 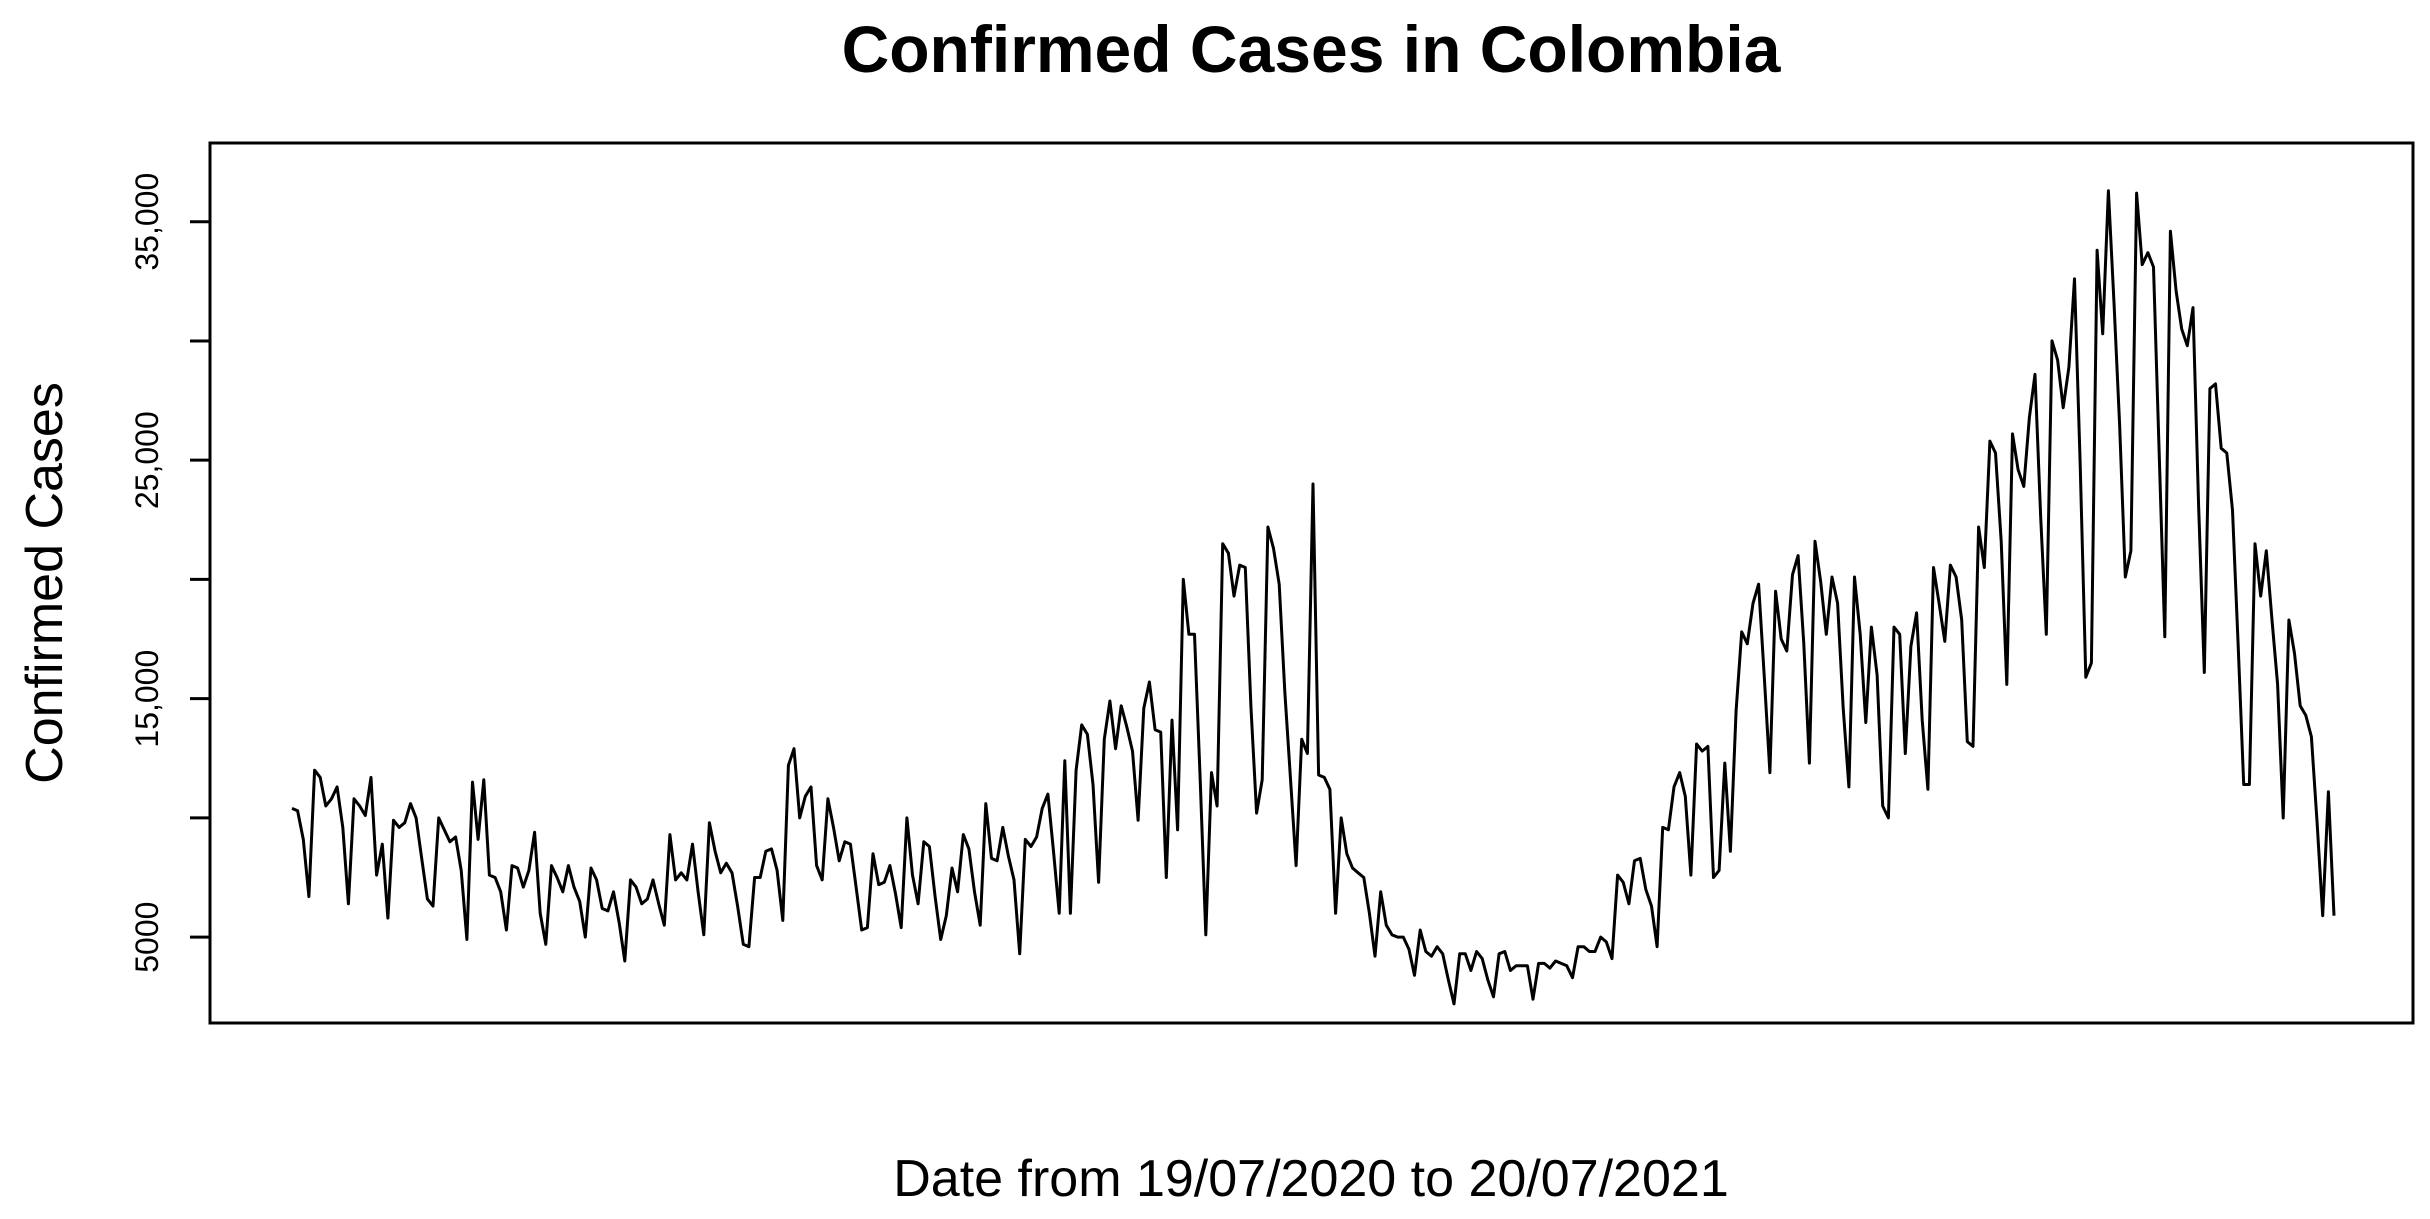 What do you see at coordinates (147, 222) in the screenshot?
I see `y-tick-label: 35,000` at bounding box center [147, 222].